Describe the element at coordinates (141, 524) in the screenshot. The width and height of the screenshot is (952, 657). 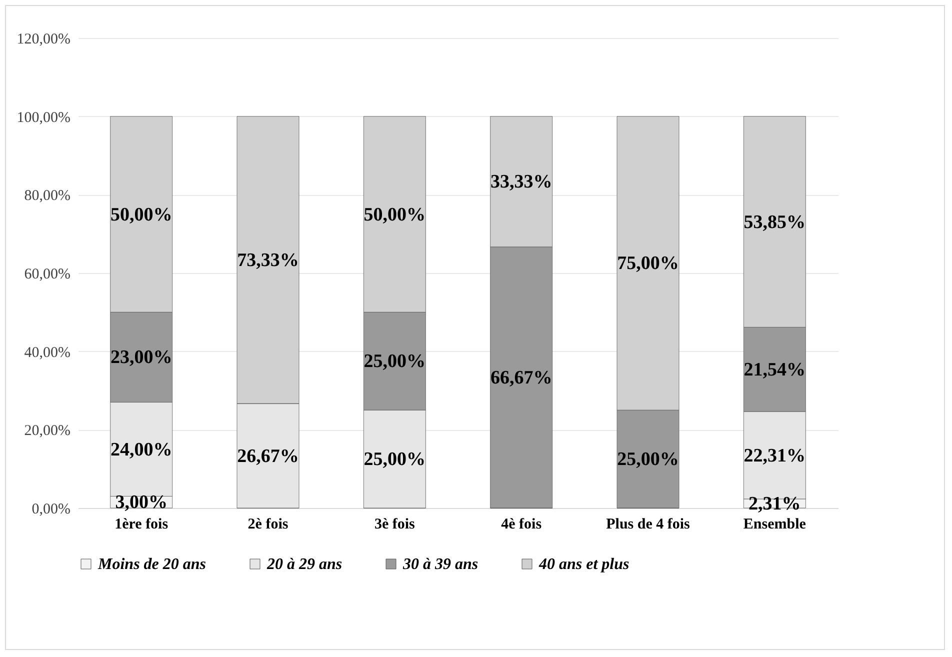
I see `x-tick-label: 1ère fois` at that location.